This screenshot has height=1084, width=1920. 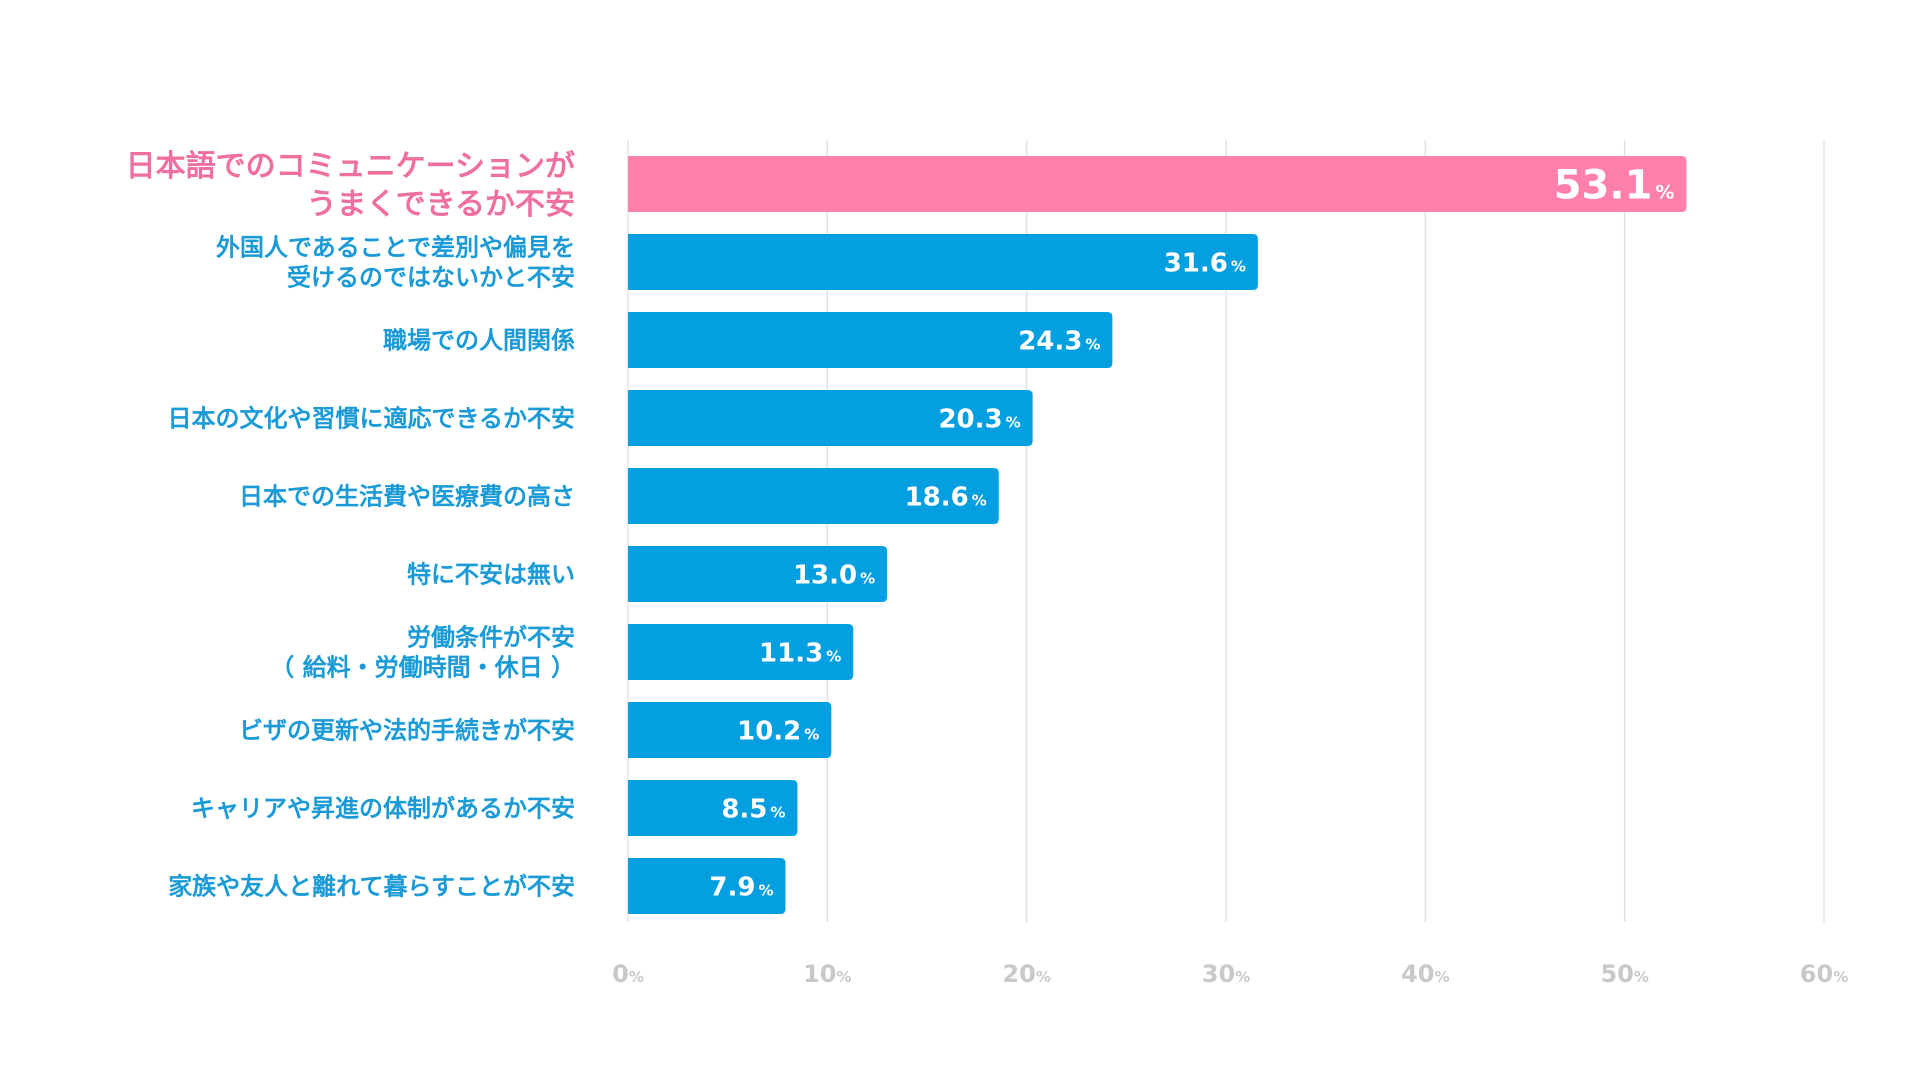 I want to click on value-label-8: 8.5%, so click(x=753, y=809).